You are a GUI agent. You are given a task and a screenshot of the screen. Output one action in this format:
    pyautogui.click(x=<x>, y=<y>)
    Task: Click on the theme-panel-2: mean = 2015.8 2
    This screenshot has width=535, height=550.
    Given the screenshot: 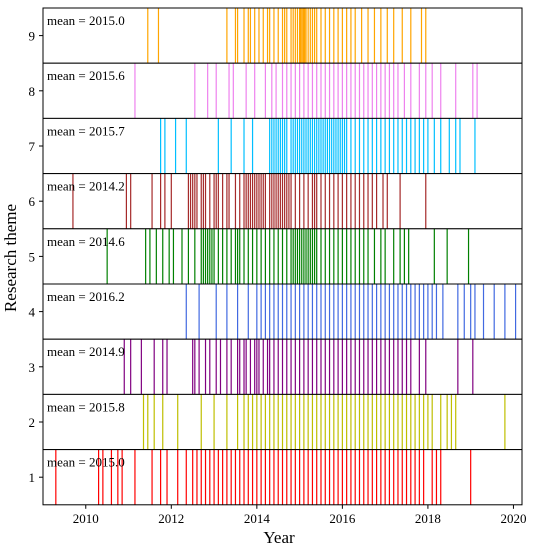 What is the action you would take?
    pyautogui.click(x=276, y=422)
    